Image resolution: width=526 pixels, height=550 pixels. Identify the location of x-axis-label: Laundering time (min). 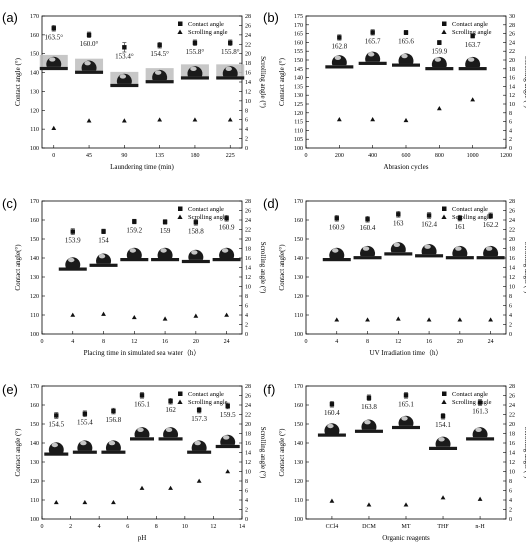
(142, 167).